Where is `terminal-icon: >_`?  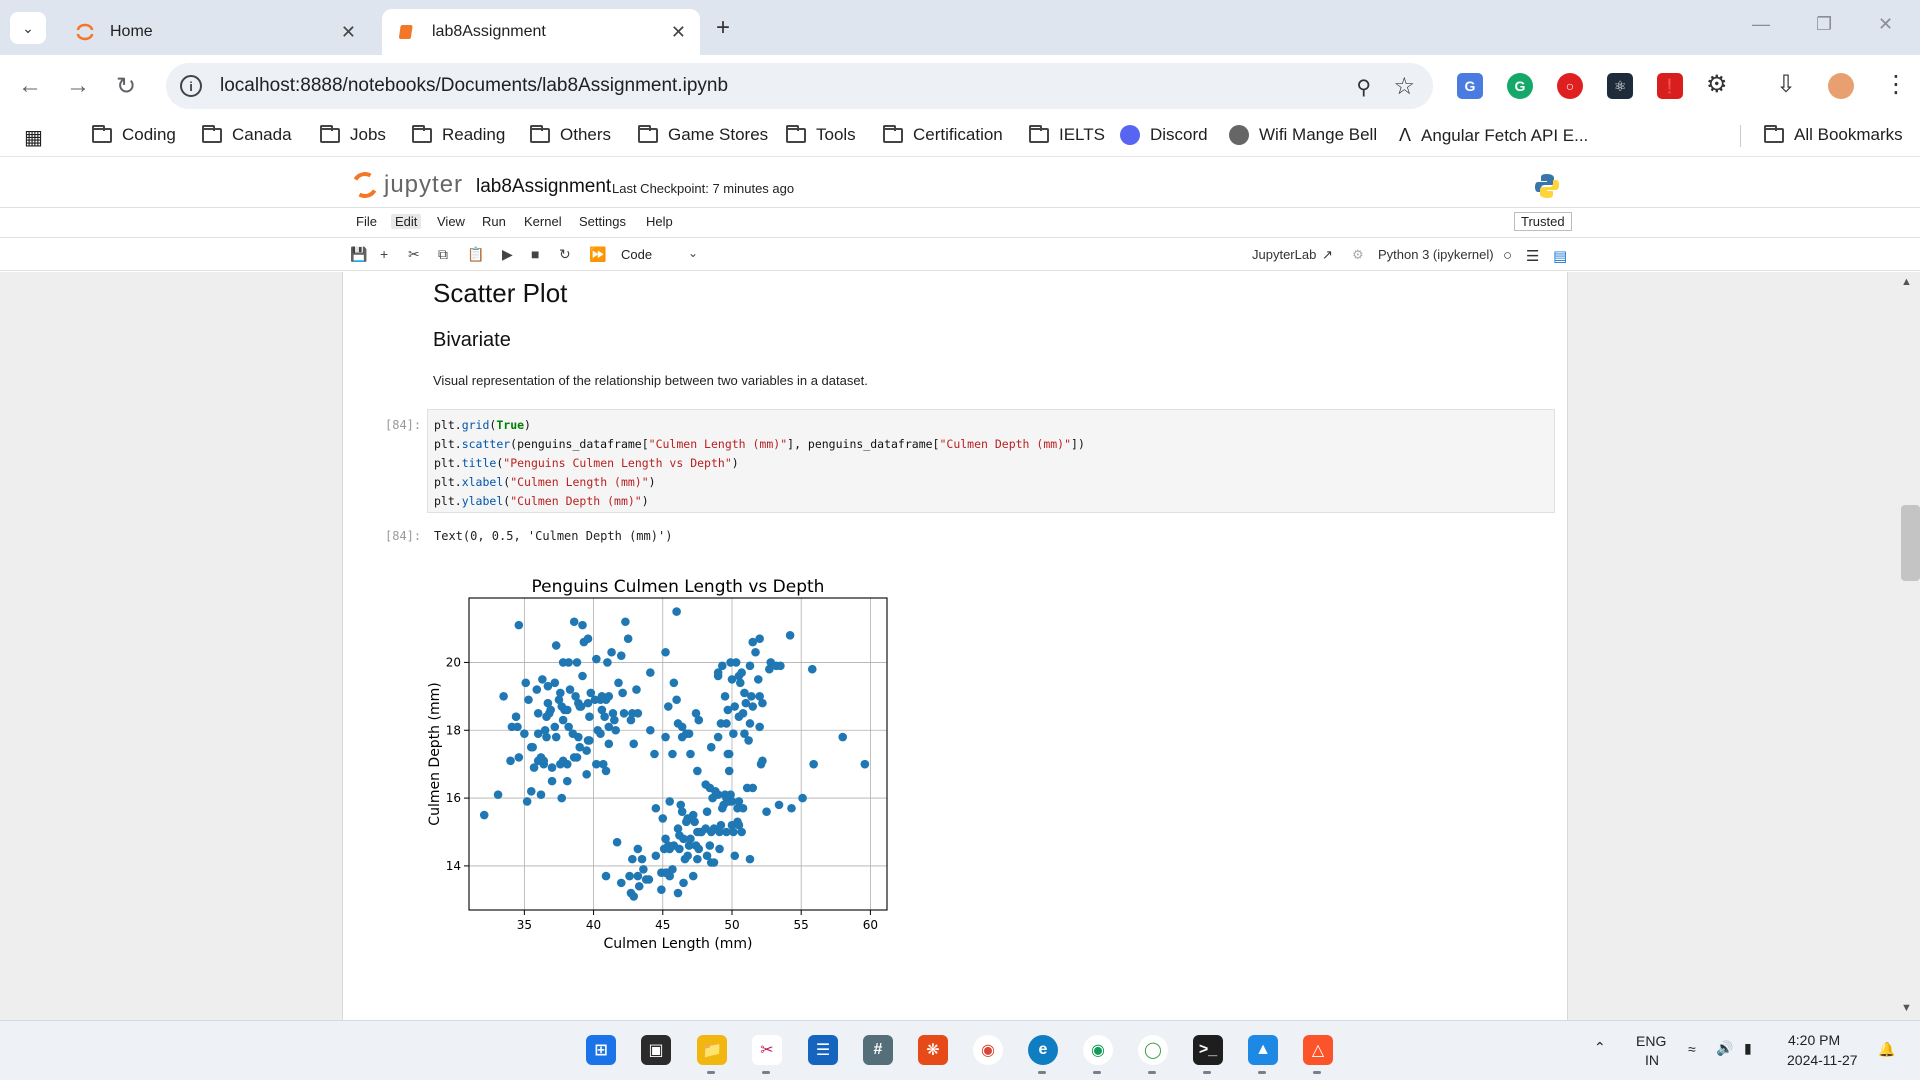 terminal-icon: >_ is located at coordinates (1208, 1050).